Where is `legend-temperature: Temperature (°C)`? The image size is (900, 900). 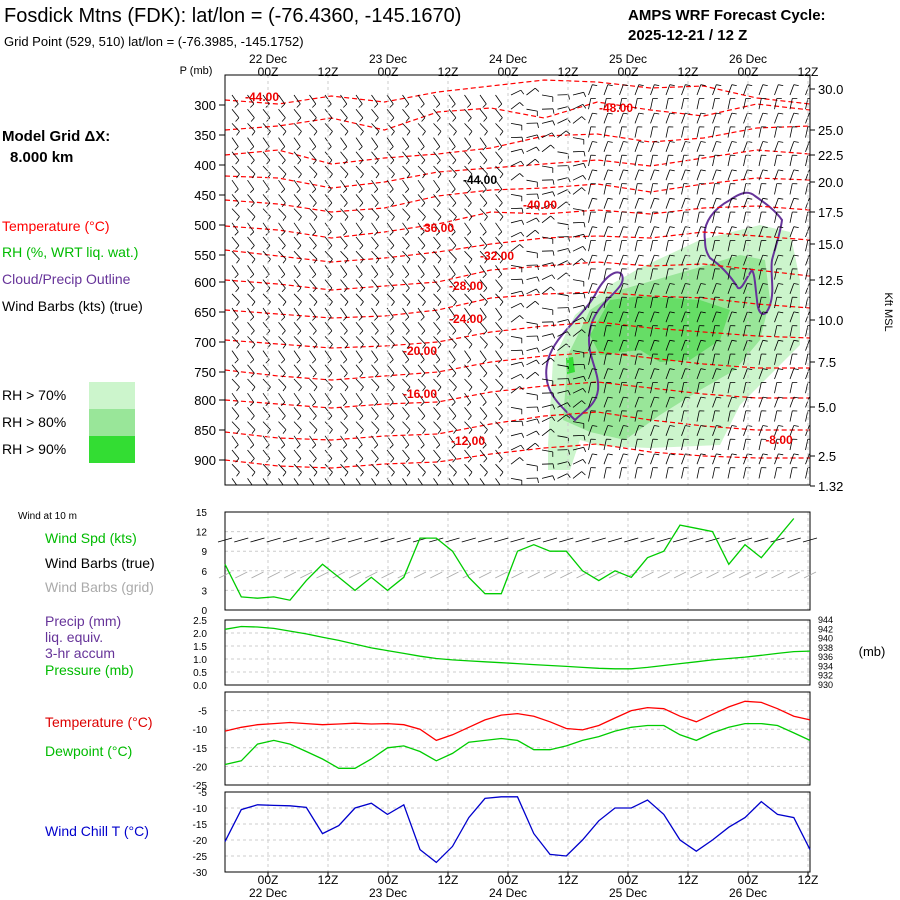
legend-temperature: Temperature (°C) is located at coordinates (56, 226).